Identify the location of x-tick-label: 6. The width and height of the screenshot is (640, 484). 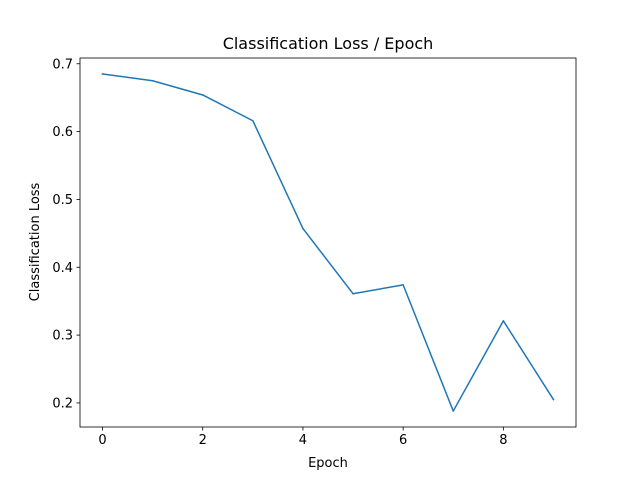
(403, 440).